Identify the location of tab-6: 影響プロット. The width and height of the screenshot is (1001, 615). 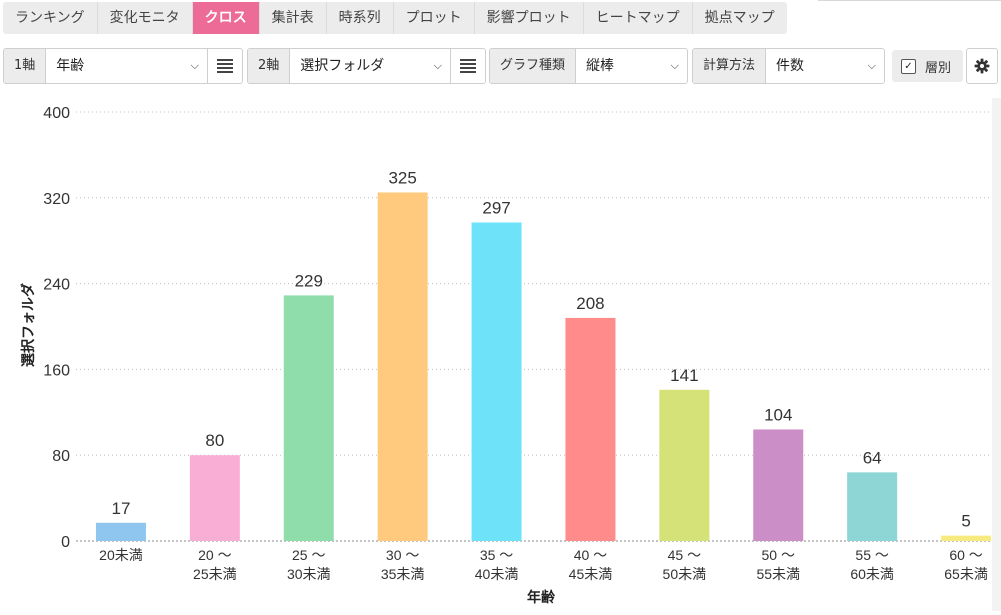
(529, 18).